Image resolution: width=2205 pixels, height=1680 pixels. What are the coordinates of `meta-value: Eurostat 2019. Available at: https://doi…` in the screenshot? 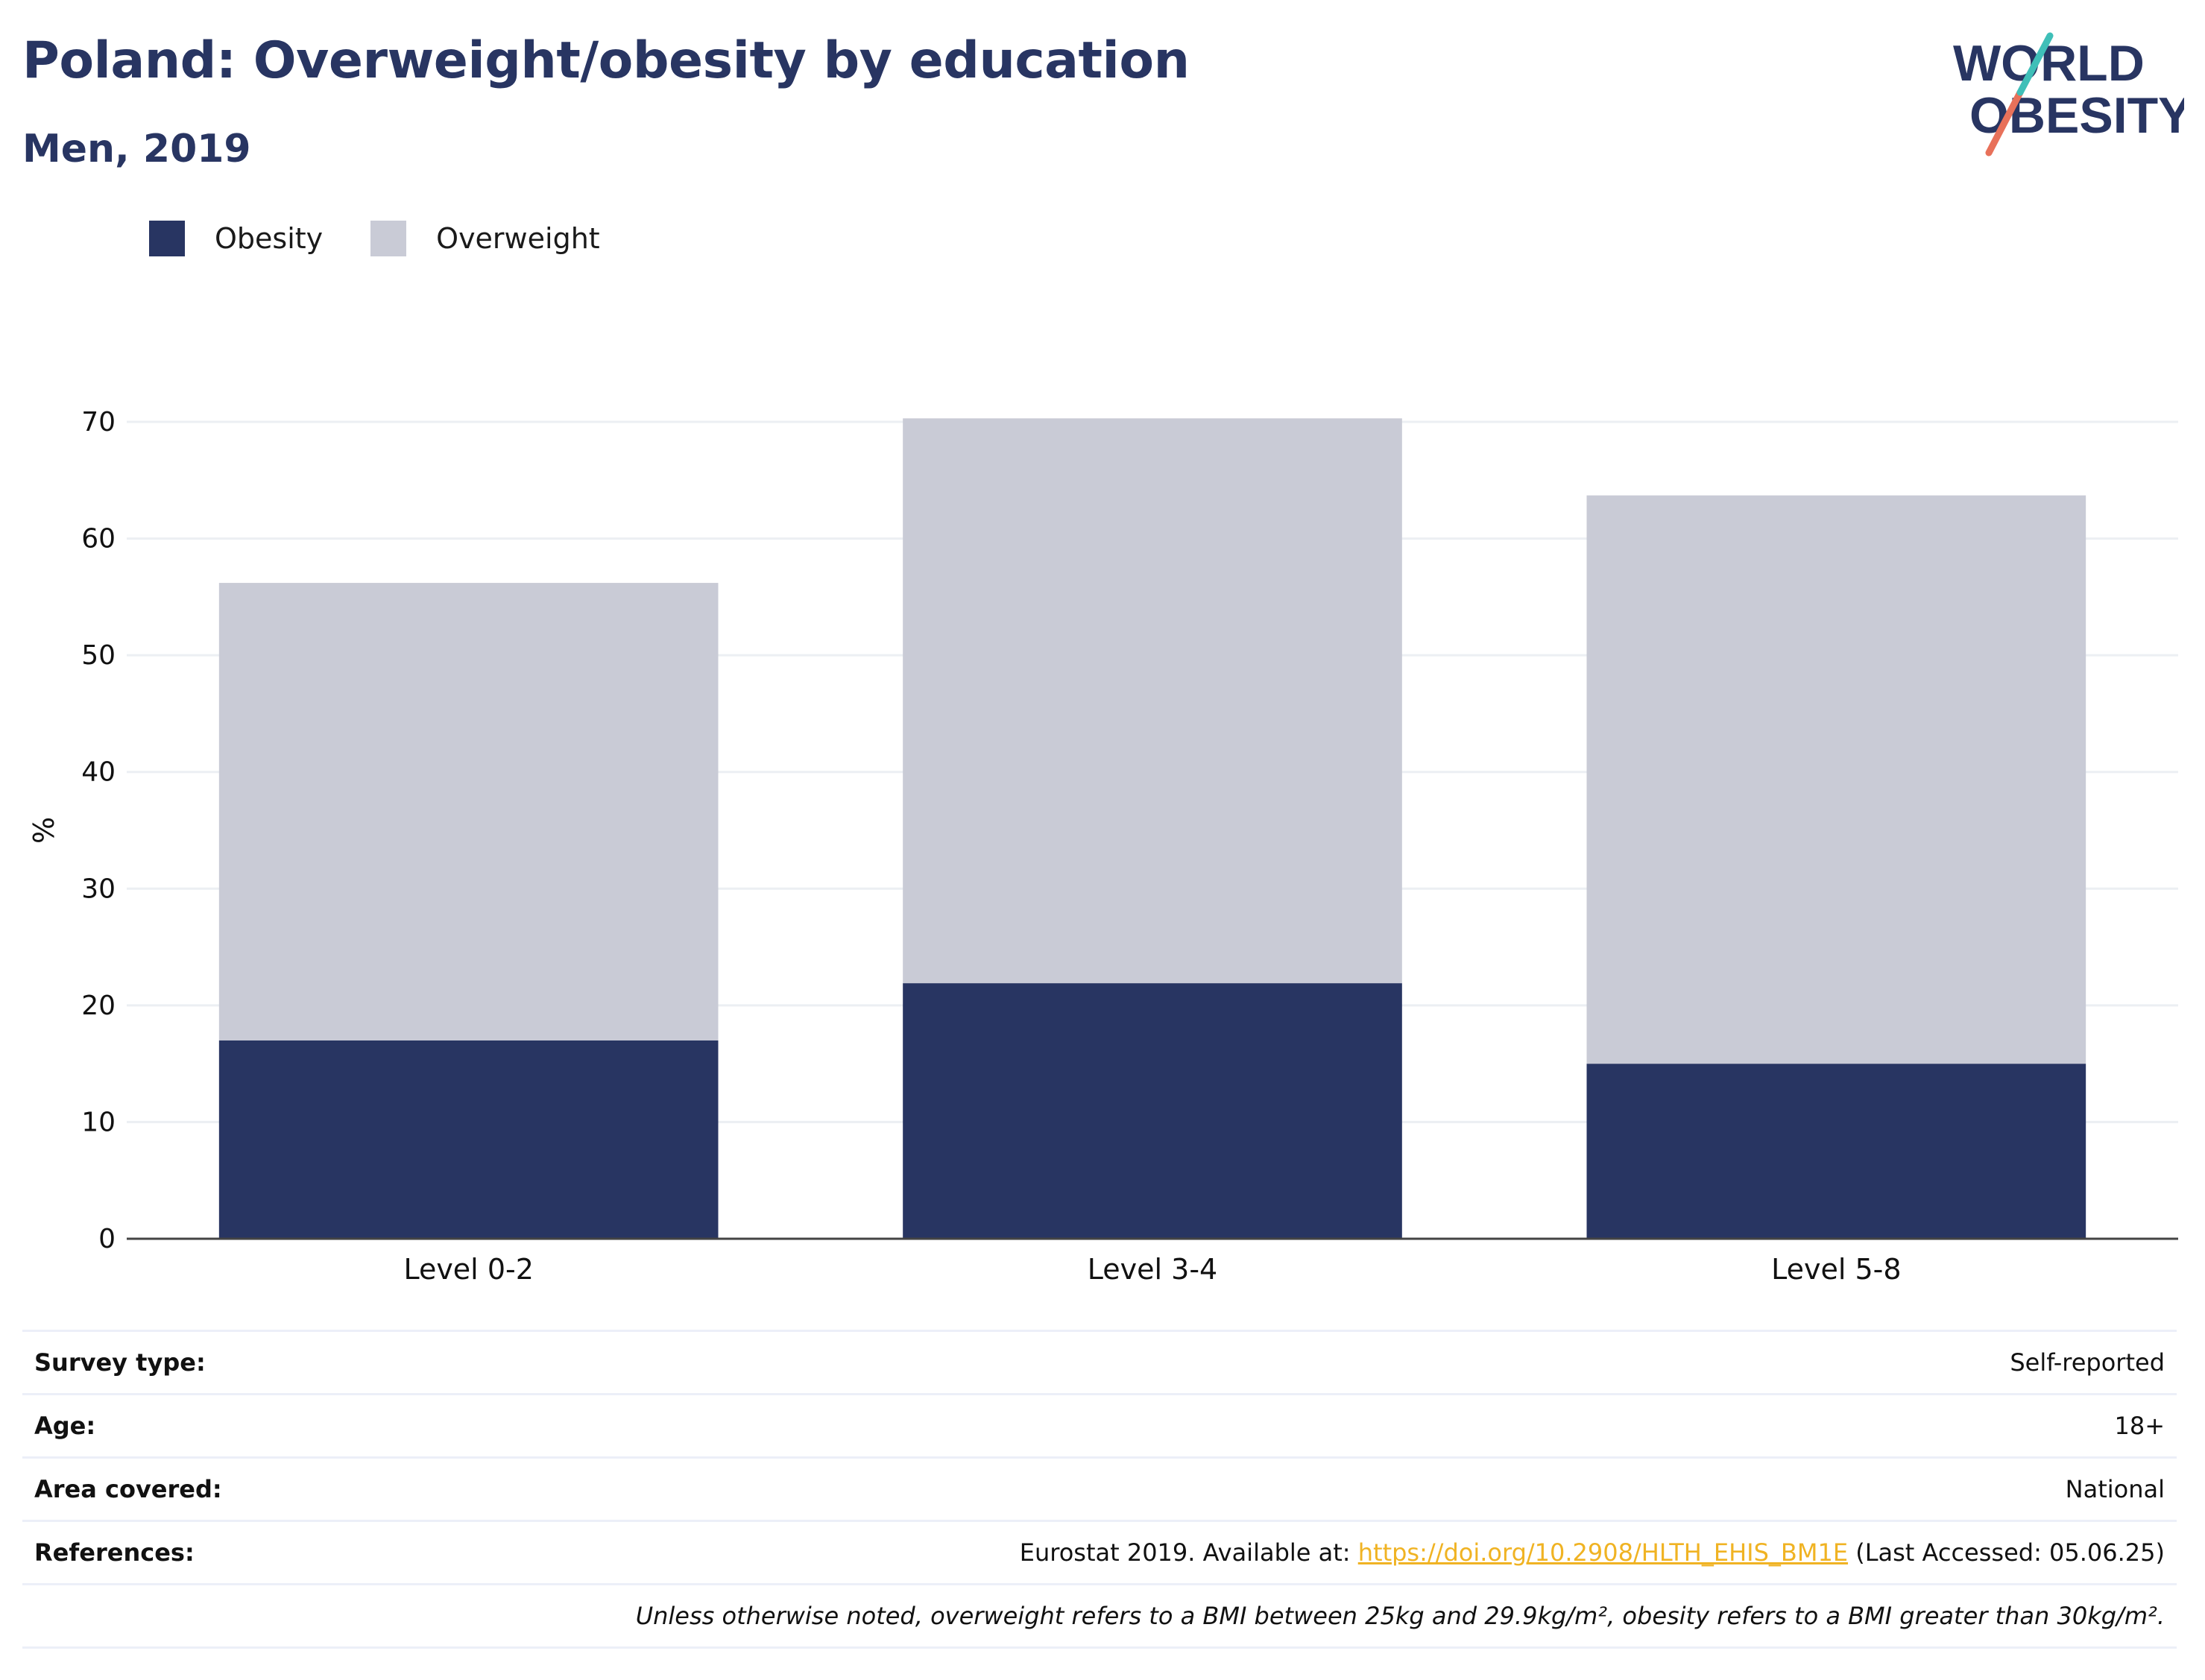 It's located at (1598, 1552).